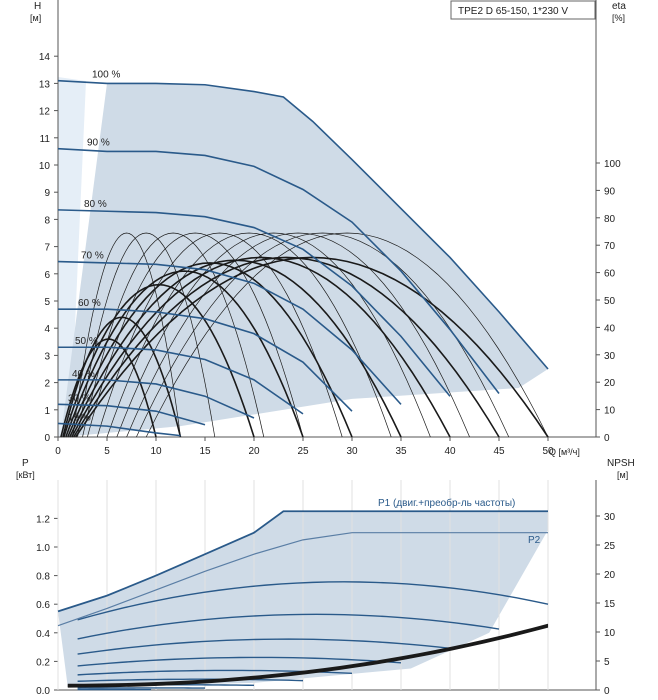 The width and height of the screenshot is (658, 700). Describe the element at coordinates (610, 246) in the screenshot. I see `y2-tick-label: 70` at that location.